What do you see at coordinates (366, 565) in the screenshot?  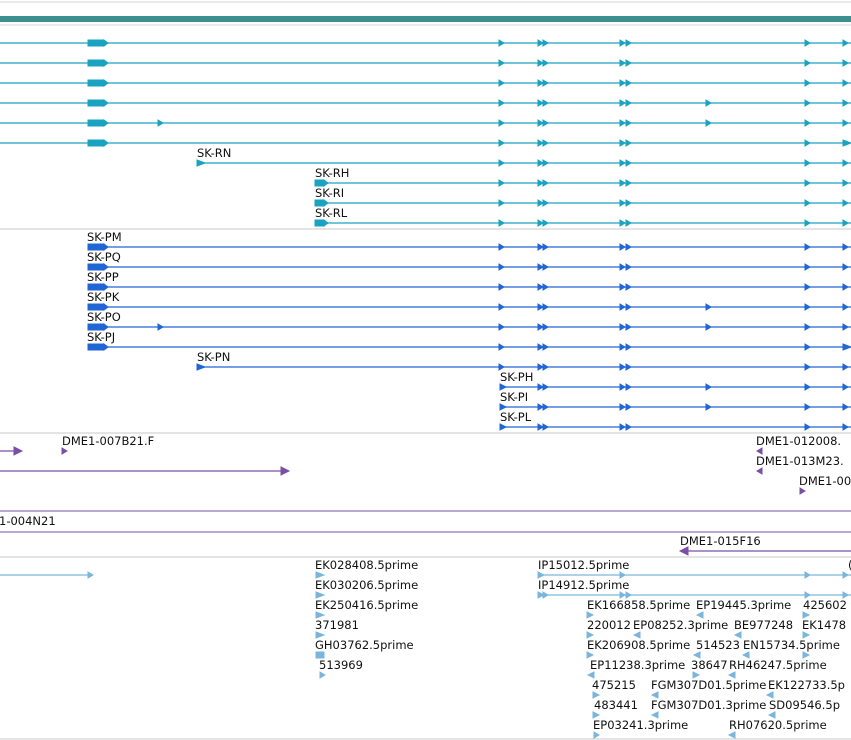 I see `label-ek028408: EK028408.5prime` at bounding box center [366, 565].